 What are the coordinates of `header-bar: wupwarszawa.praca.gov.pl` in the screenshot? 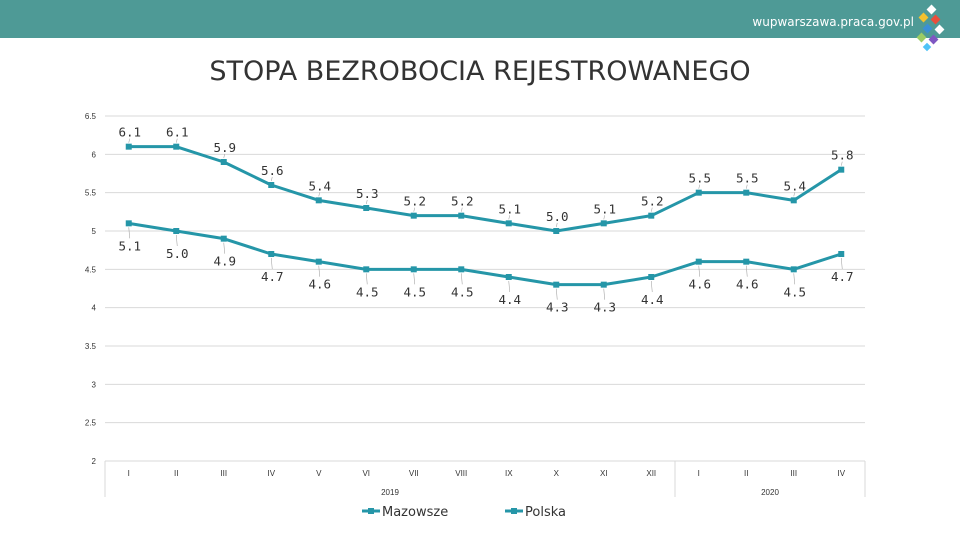 It's located at (480, 26).